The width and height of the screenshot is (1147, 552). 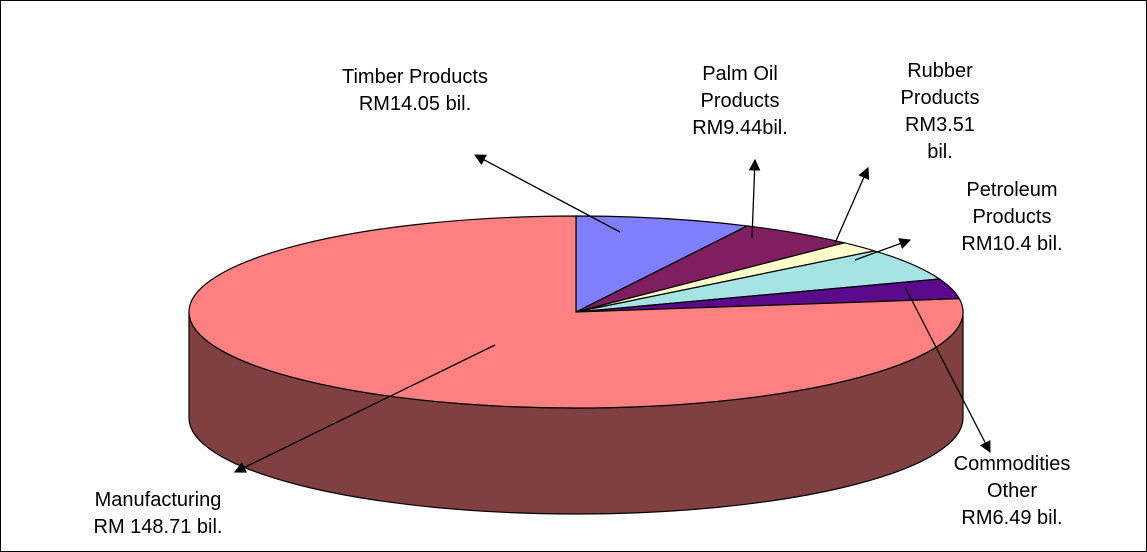 I want to click on value-label: RM9.44bil., so click(x=740, y=128).